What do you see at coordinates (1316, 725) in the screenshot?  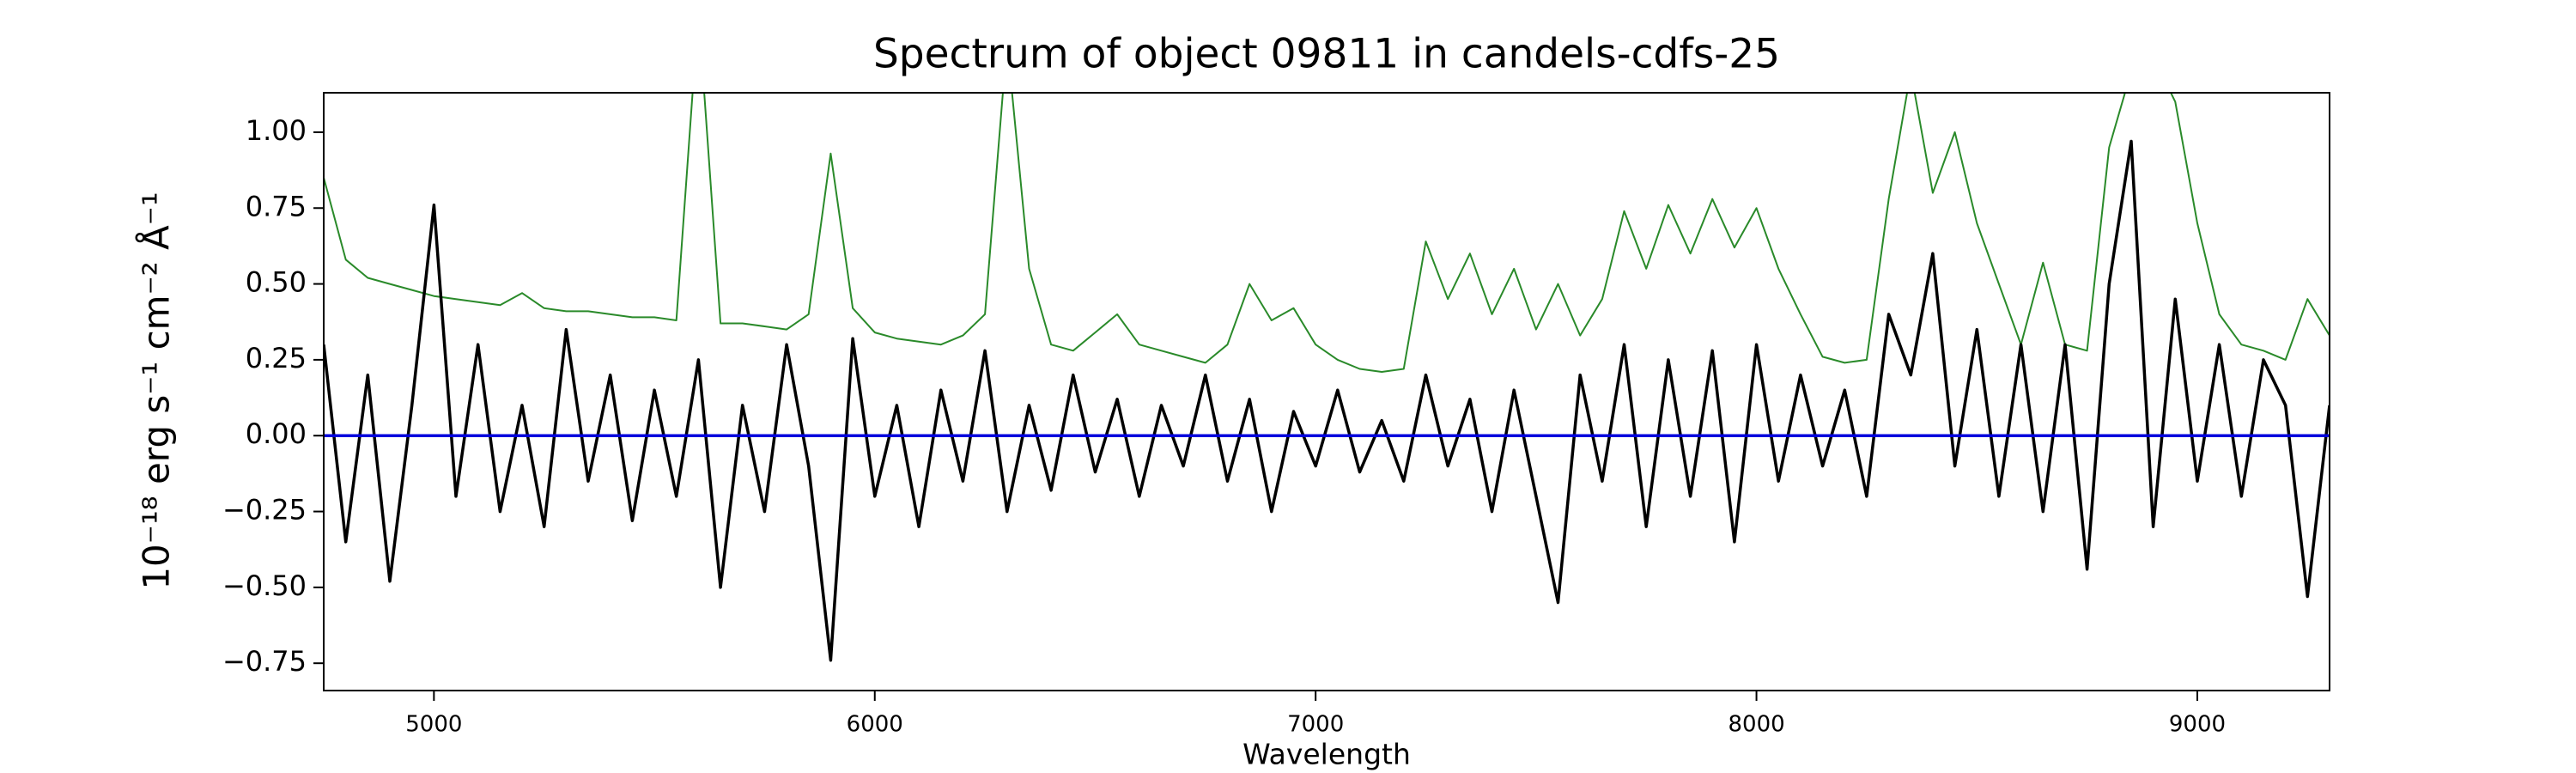 I see `x-tick-label: 7000` at bounding box center [1316, 725].